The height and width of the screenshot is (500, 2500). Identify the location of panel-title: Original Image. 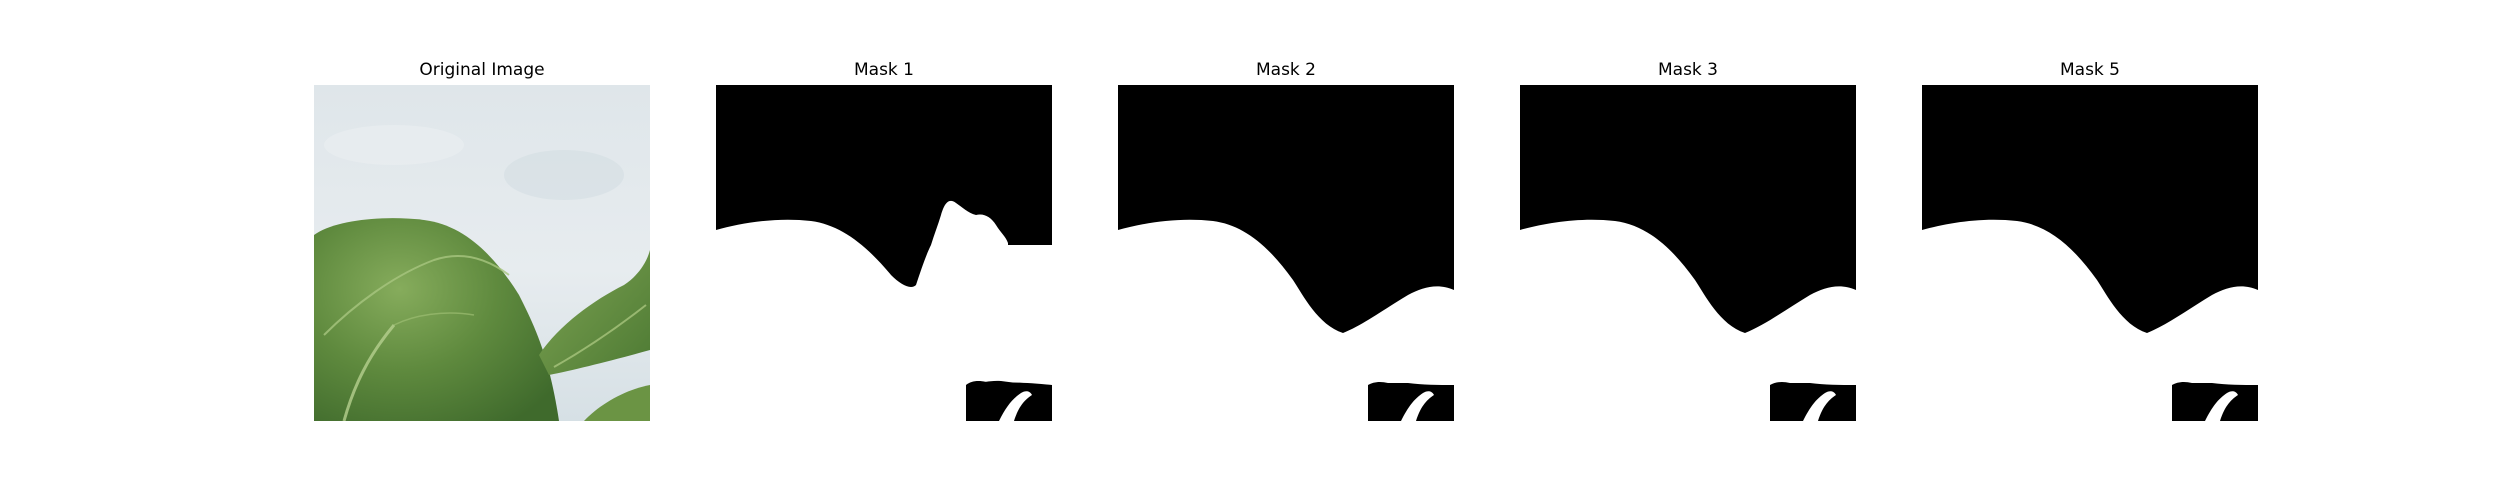
(482, 70).